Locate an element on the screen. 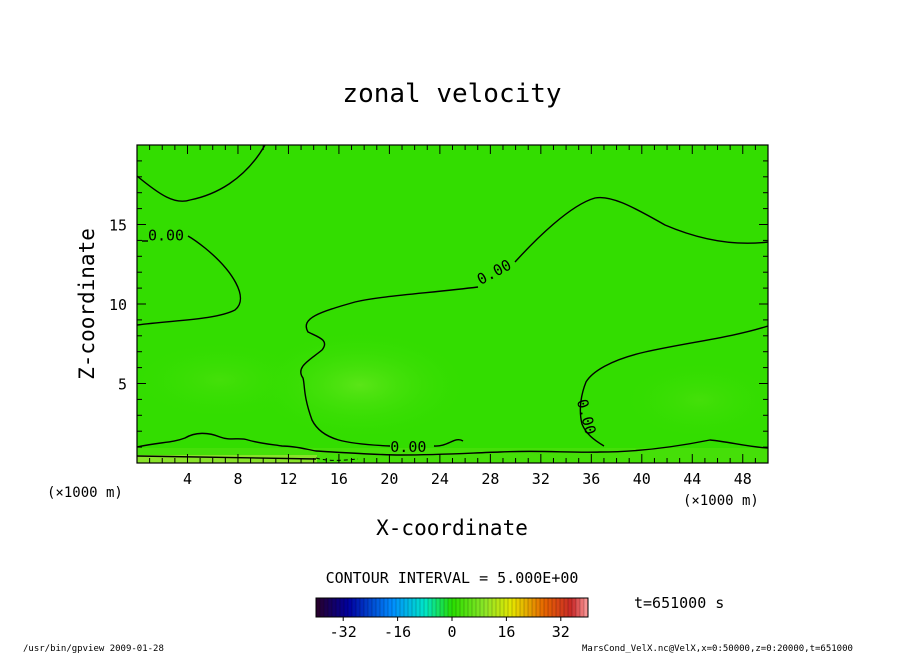 The image size is (904, 654). time-label: t=651000 s is located at coordinates (679, 603).